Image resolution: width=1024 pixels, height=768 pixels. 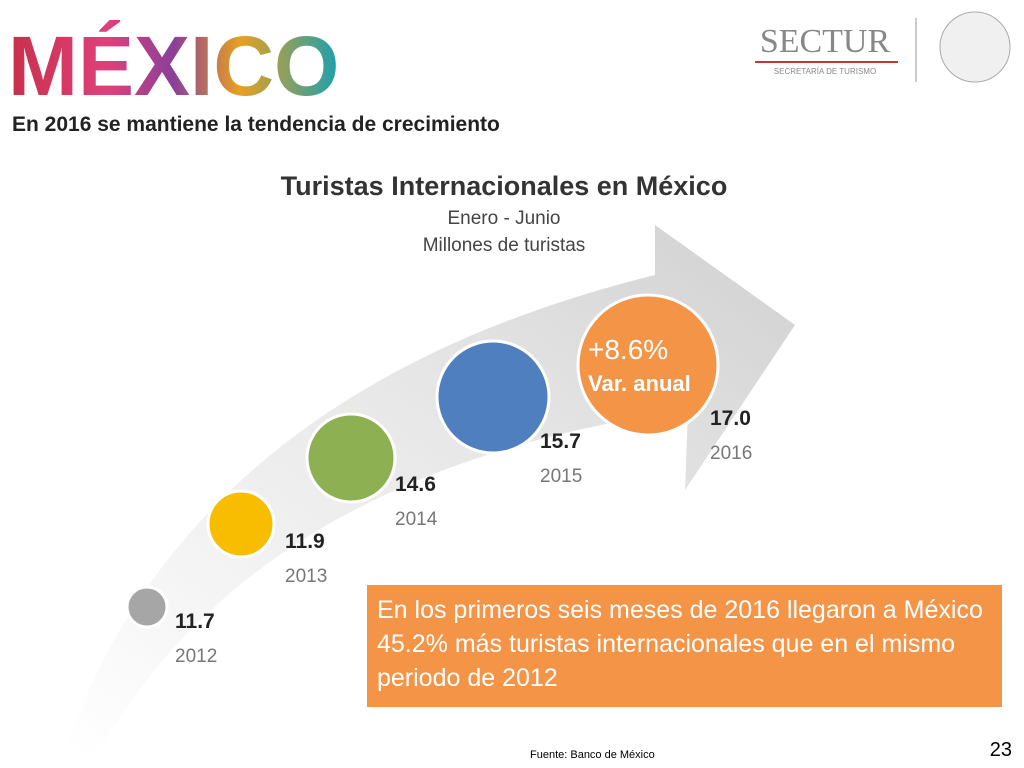 What do you see at coordinates (628, 349) in the screenshot?
I see `annotation: +8.6%` at bounding box center [628, 349].